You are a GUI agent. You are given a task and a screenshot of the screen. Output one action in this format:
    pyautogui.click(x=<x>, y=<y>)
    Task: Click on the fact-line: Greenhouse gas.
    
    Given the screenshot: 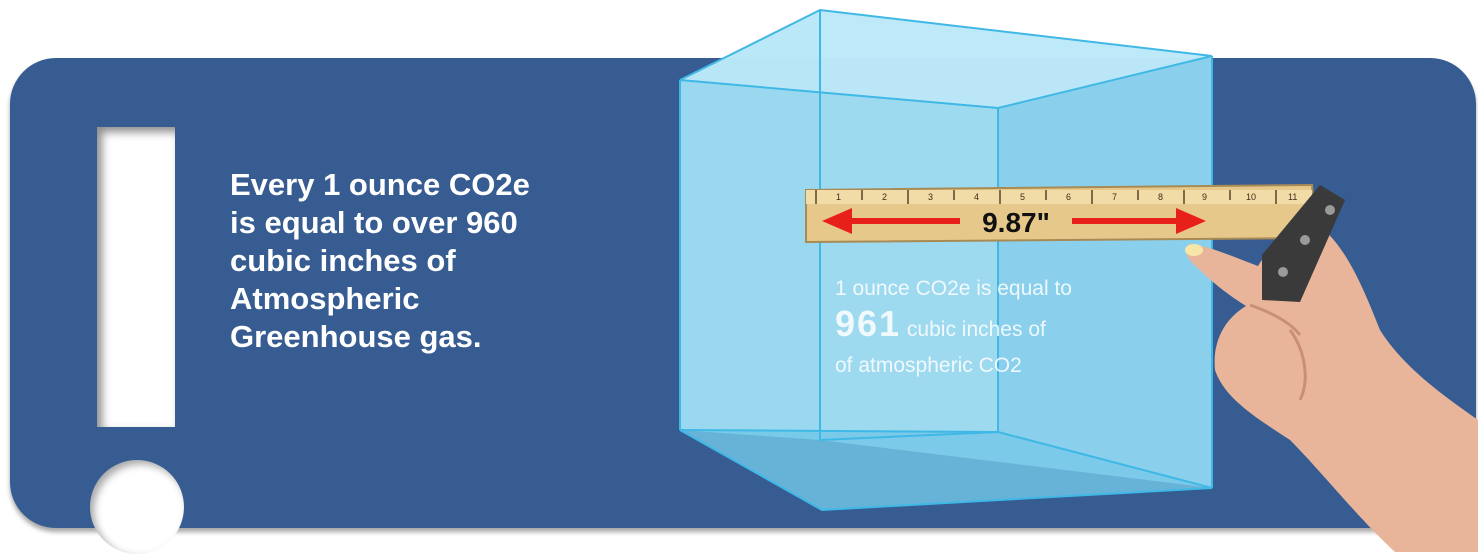 What is the action you would take?
    pyautogui.click(x=356, y=336)
    